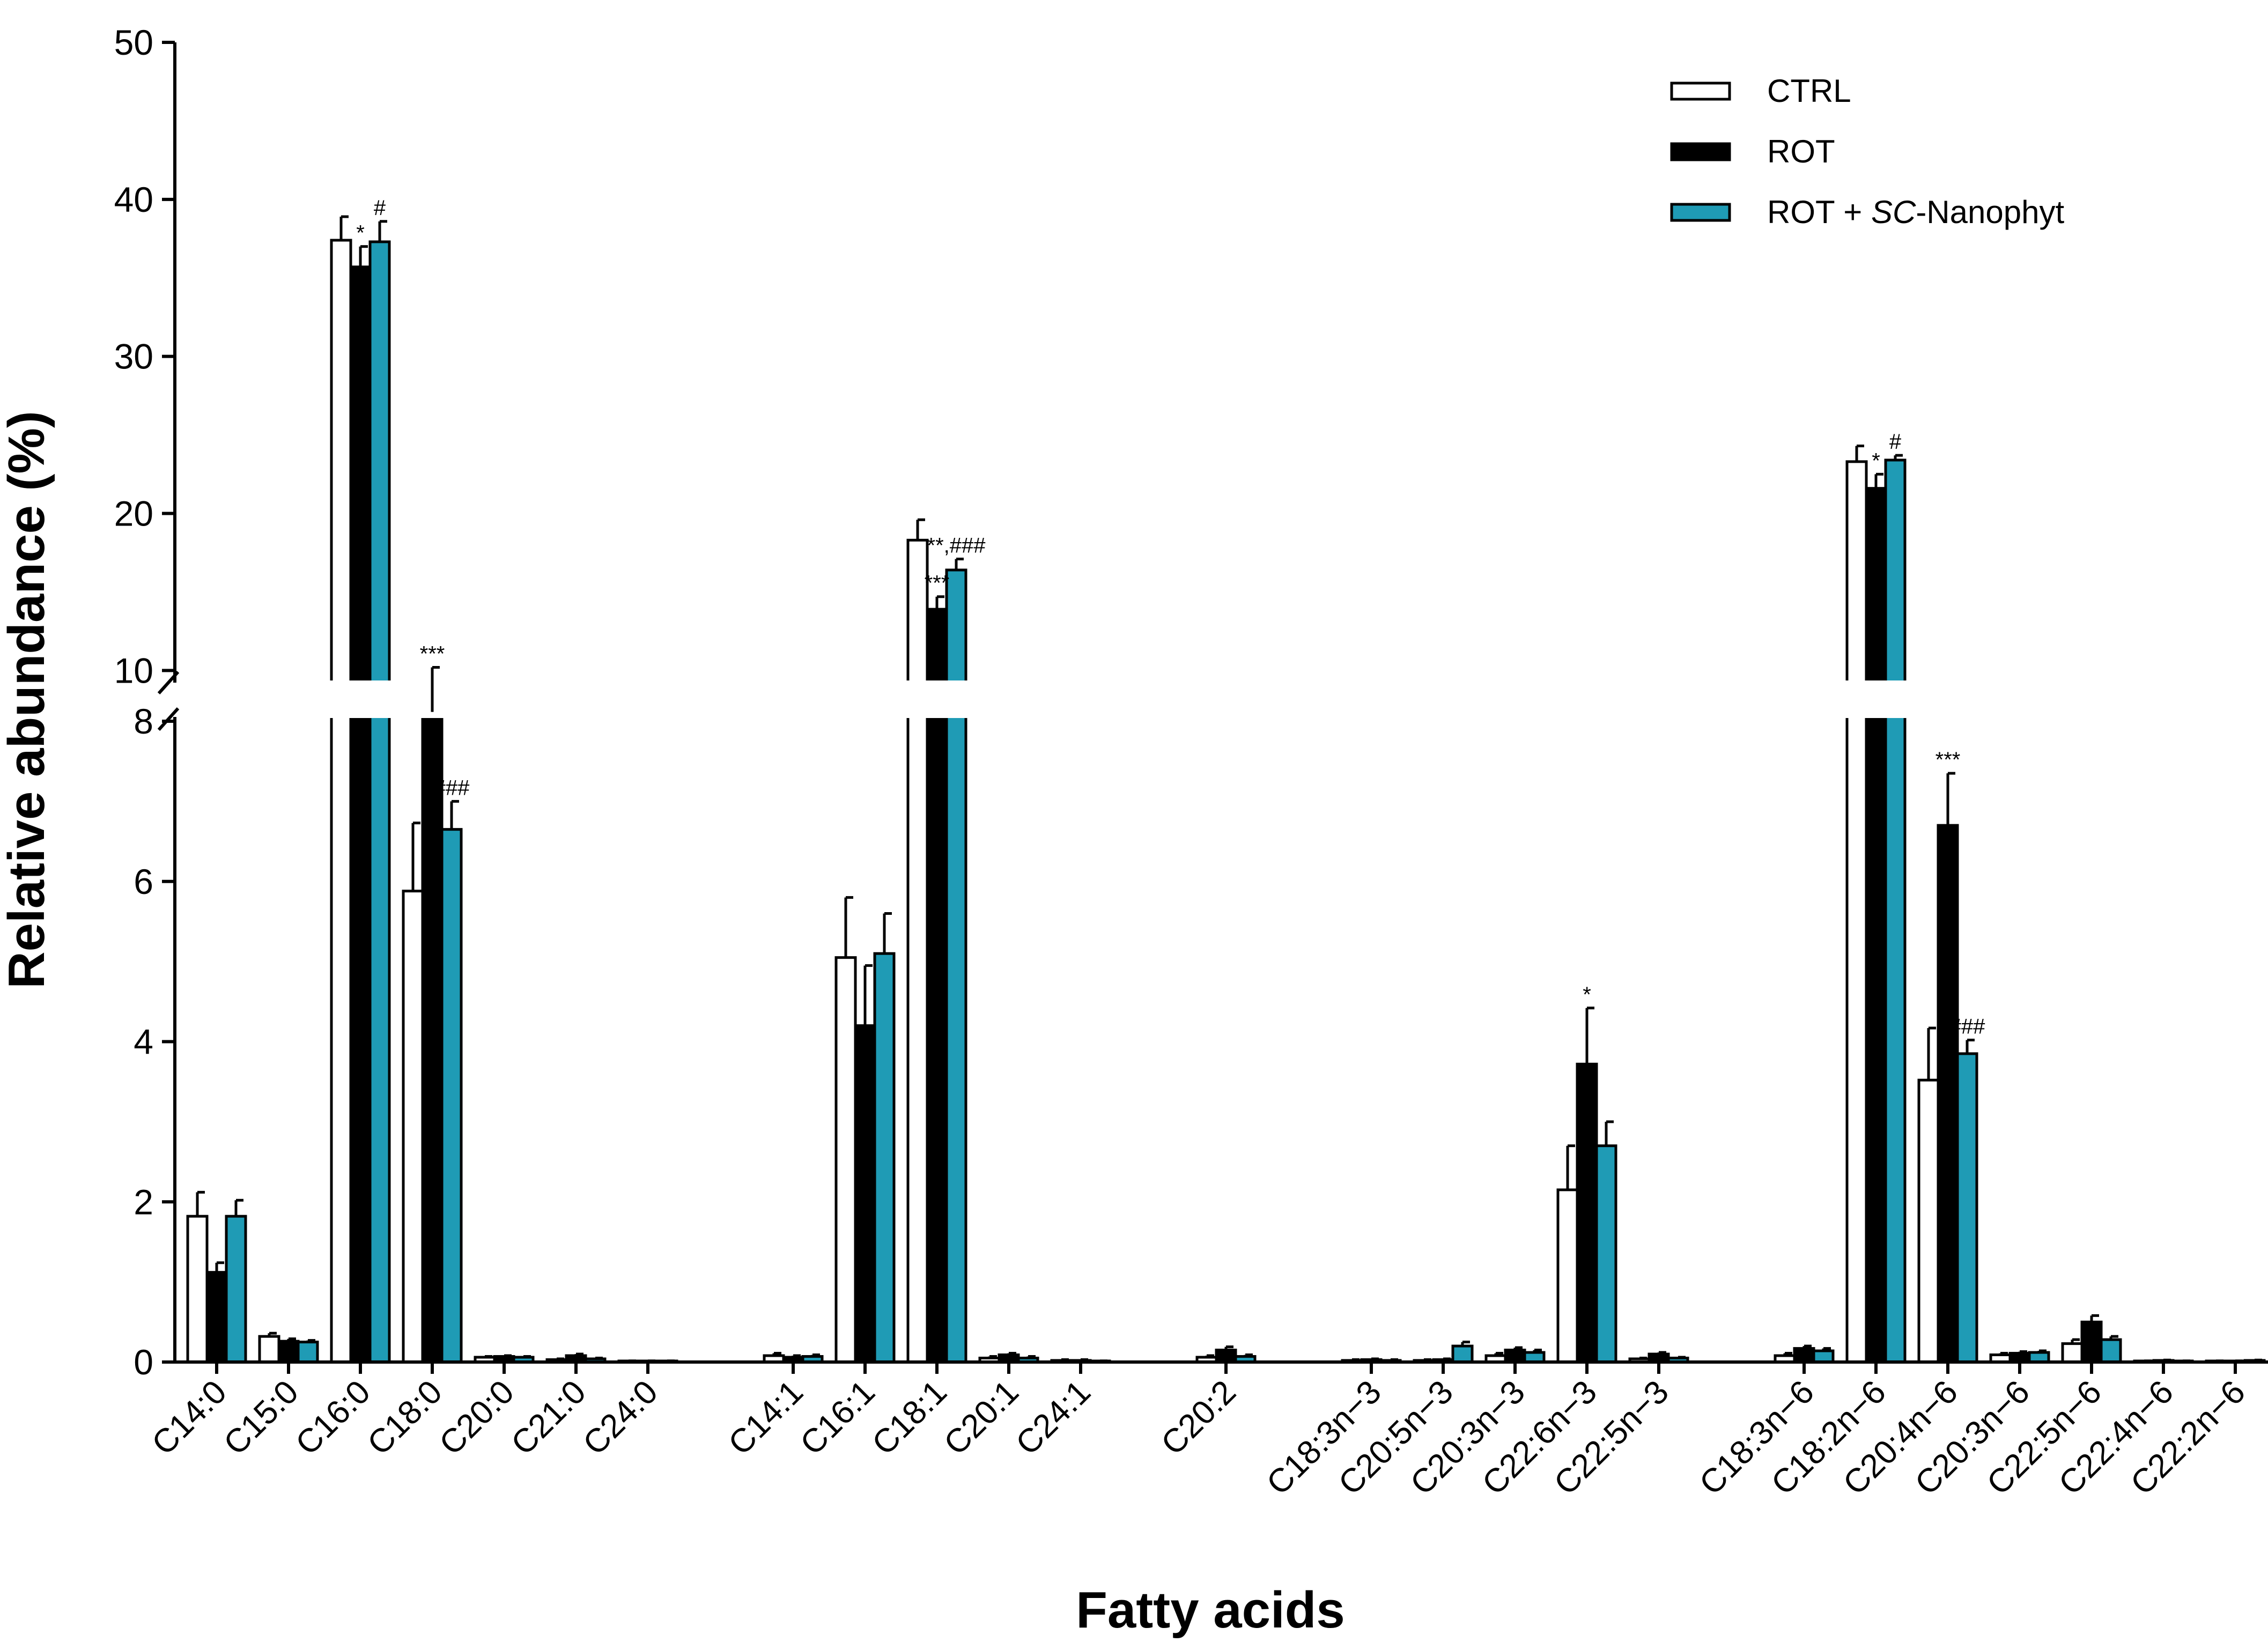 The height and width of the screenshot is (1650, 2268). I want to click on x-tick-label: C21:0, so click(548, 1417).